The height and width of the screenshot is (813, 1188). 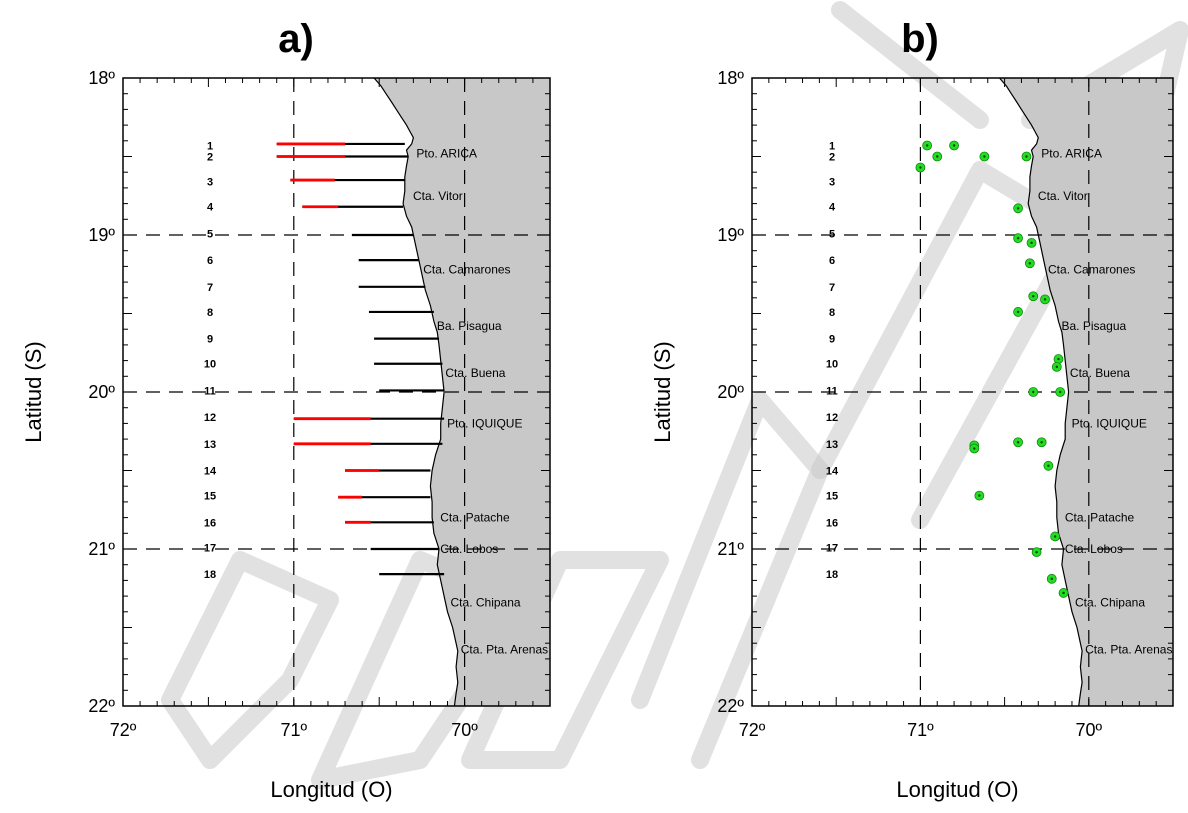 What do you see at coordinates (957, 789) in the screenshot?
I see `x-axis-title: Longitud (O)` at bounding box center [957, 789].